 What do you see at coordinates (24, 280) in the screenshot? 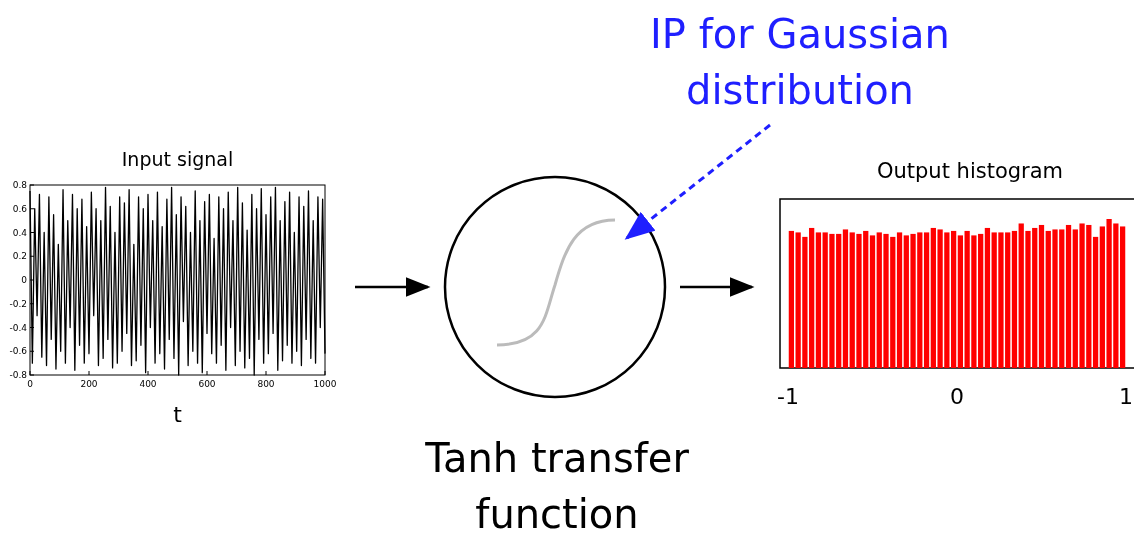
I see `y-tick-label: 0` at bounding box center [24, 280].